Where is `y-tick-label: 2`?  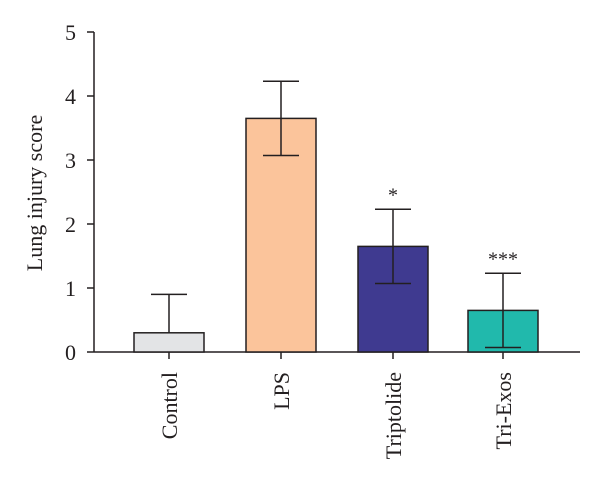
y-tick-label: 2 is located at coordinates (70, 224).